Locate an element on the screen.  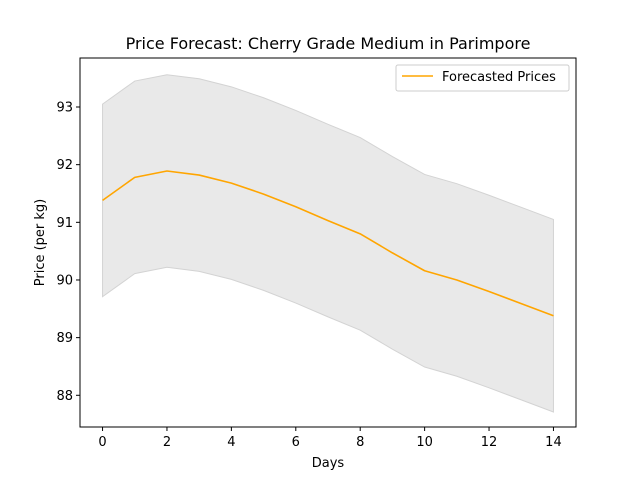
y-axis: 88 89 90 91 92 93 is located at coordinates (68, 252).